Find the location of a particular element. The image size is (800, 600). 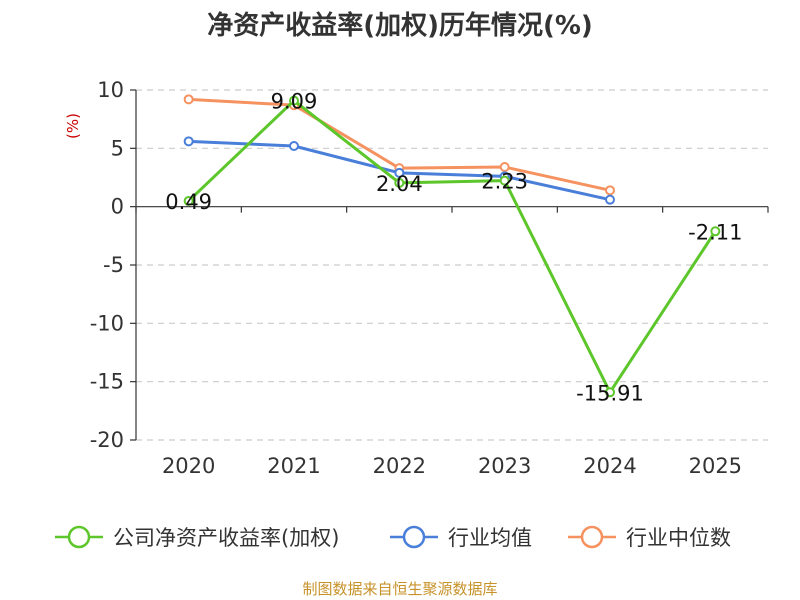

data-label: 0.49 is located at coordinates (188, 202).